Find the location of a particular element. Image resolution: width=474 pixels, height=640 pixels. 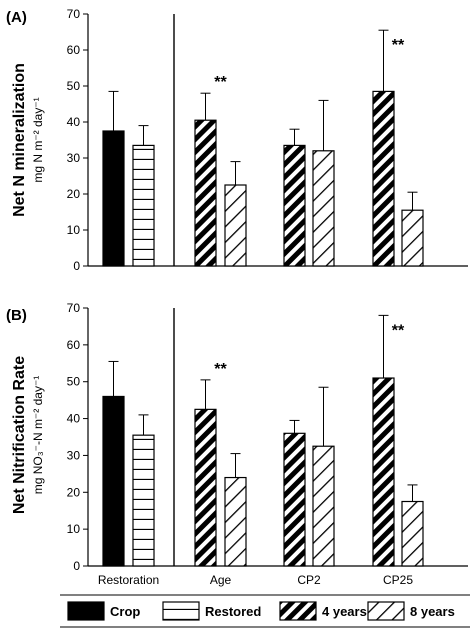

panel-a-y-tick-label: 60 is located at coordinates (74, 50).